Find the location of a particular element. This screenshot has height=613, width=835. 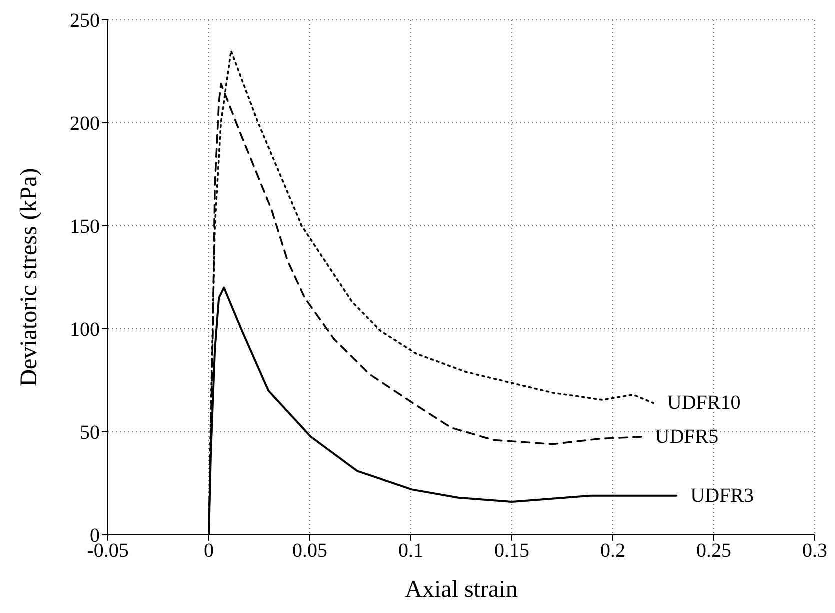

x-tick-label: 0.05 is located at coordinates (310, 551).